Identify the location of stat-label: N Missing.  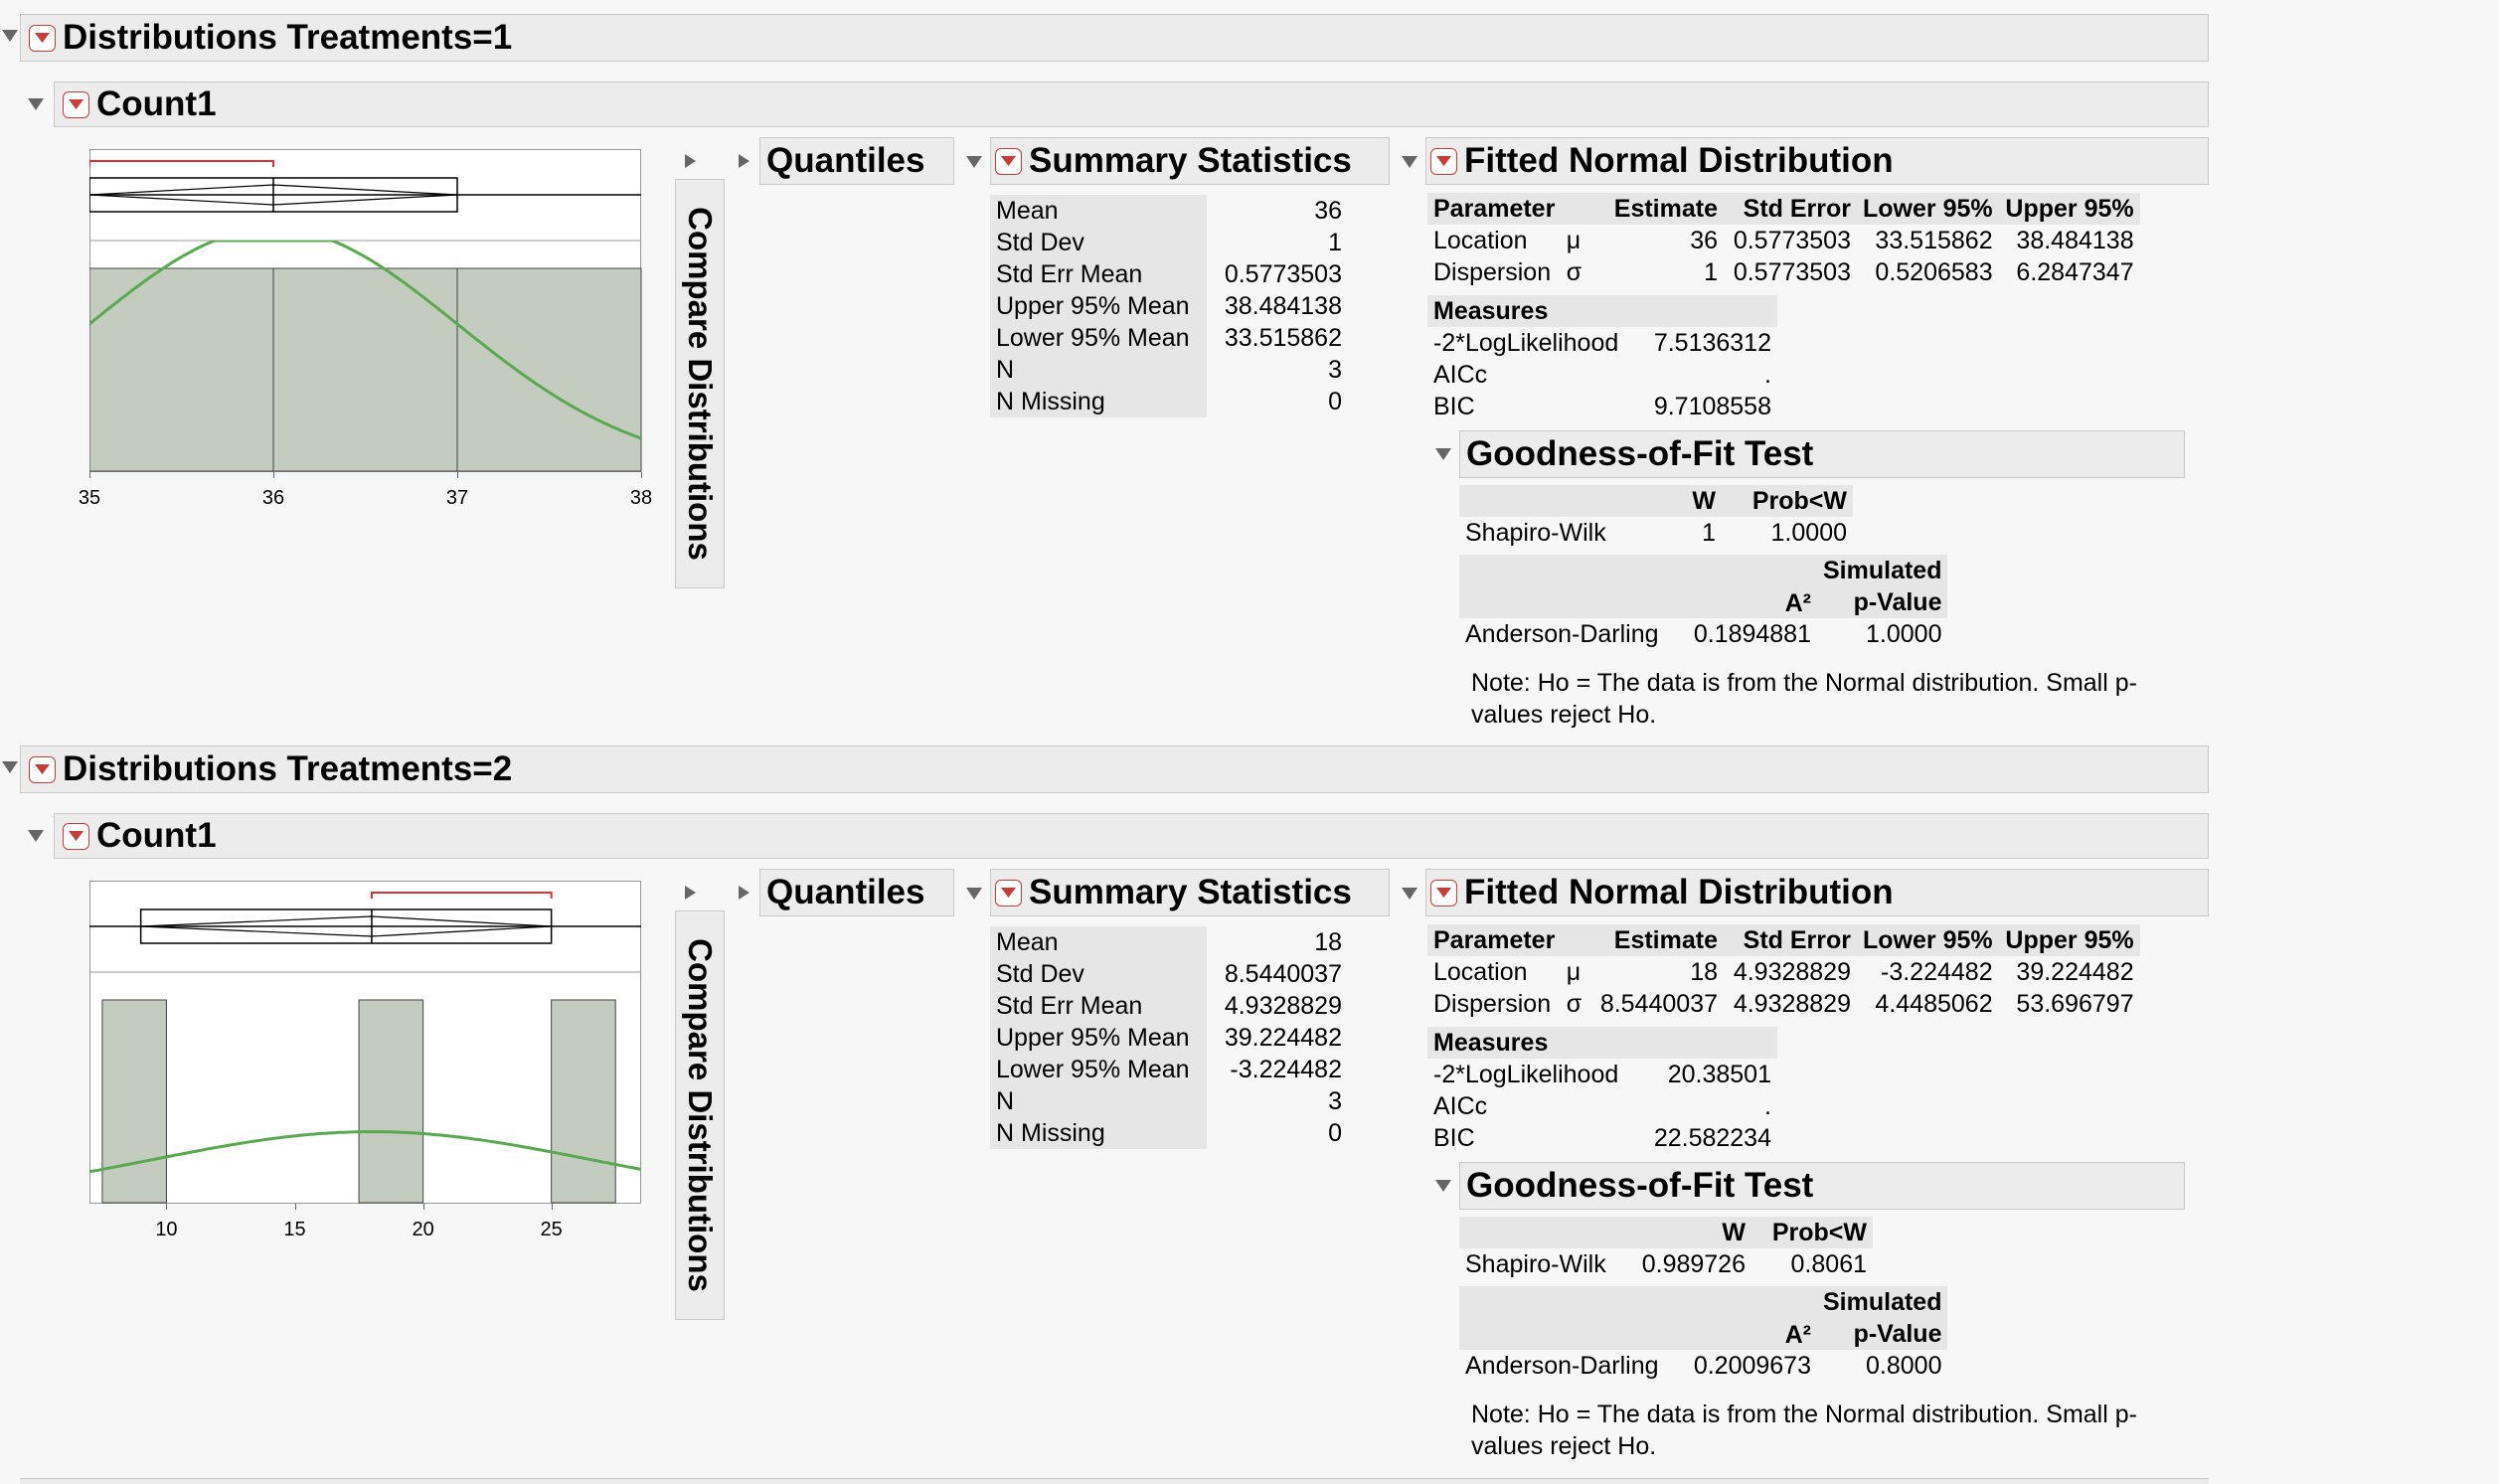
(1098, 1133).